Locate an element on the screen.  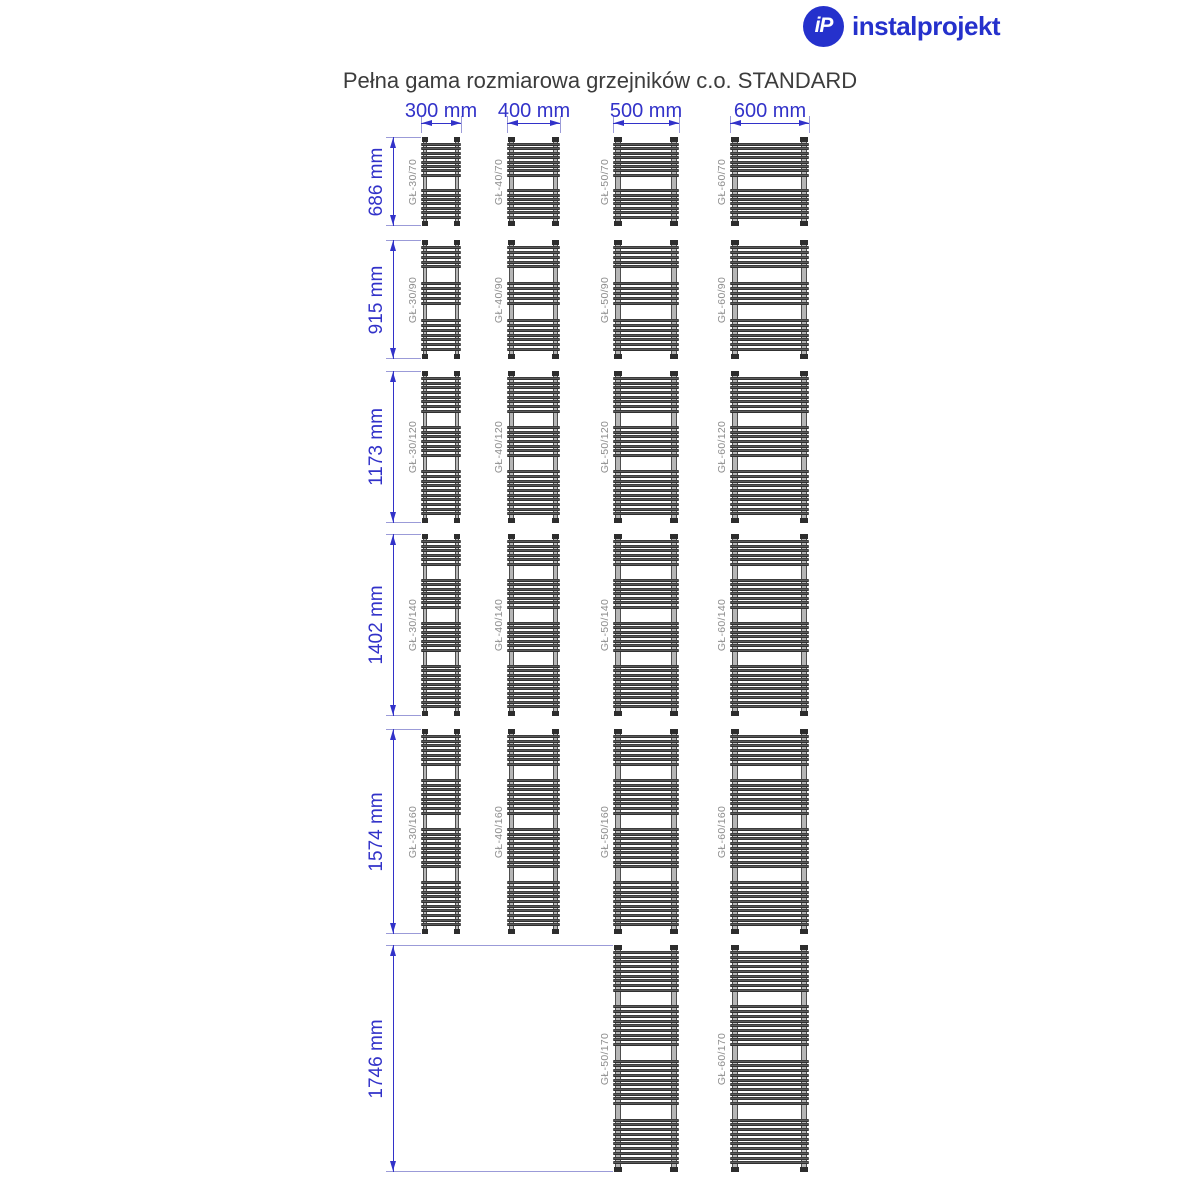
height-dim-arrow-up-icon-1574-mm is located at coordinates (393, 735).